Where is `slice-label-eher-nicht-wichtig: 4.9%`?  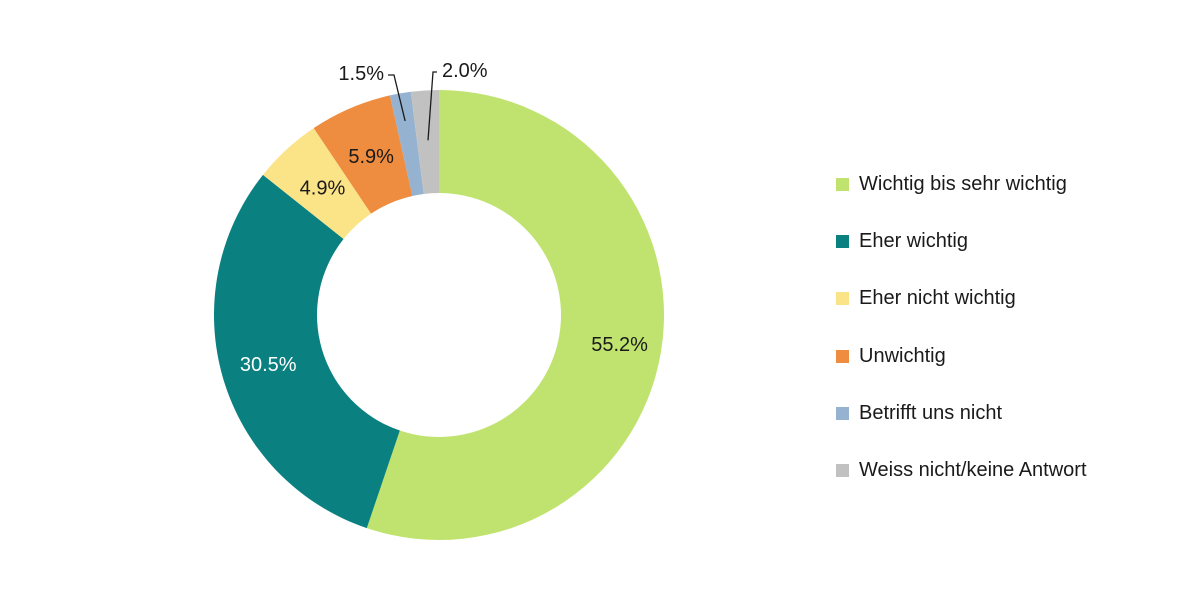
slice-label-eher-nicht-wichtig: 4.9% is located at coordinates (323, 189).